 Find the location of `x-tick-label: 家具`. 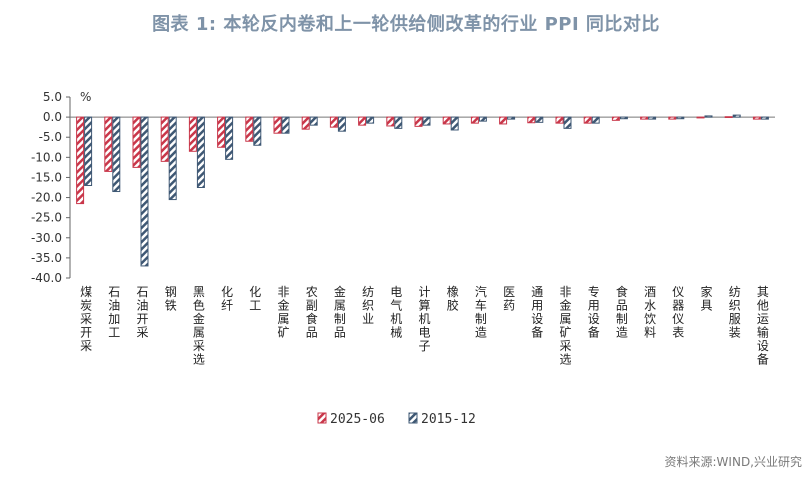

x-tick-label: 家具 is located at coordinates (706, 298).